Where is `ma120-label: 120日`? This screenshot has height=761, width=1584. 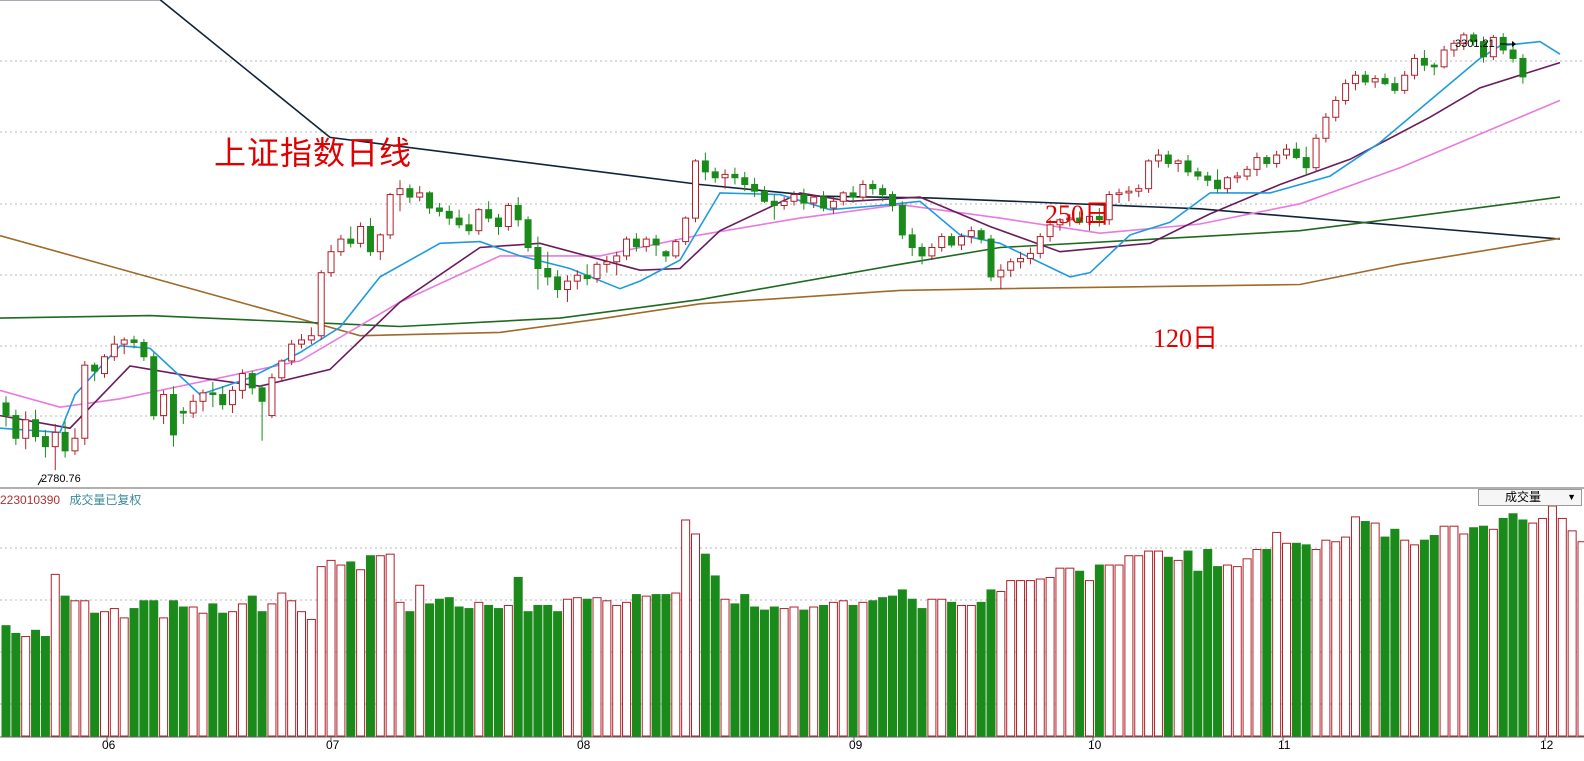
ma120-label: 120日 is located at coordinates (1186, 338).